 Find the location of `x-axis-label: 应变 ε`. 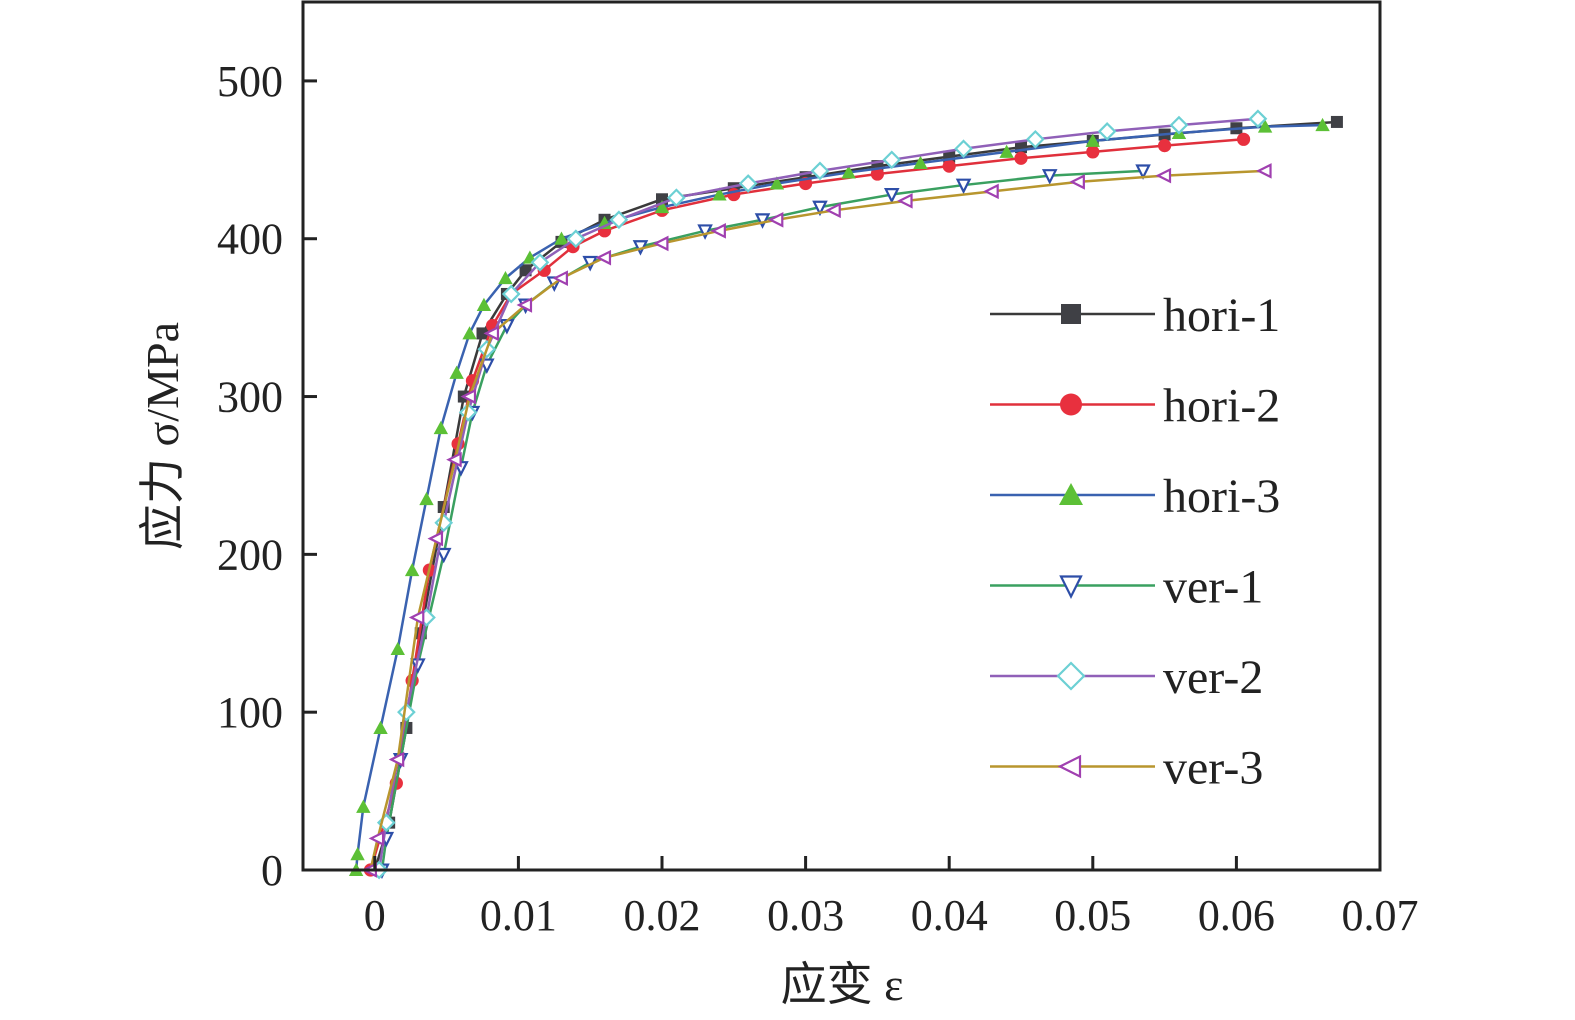

x-axis-label: 应变 ε is located at coordinates (842, 984).